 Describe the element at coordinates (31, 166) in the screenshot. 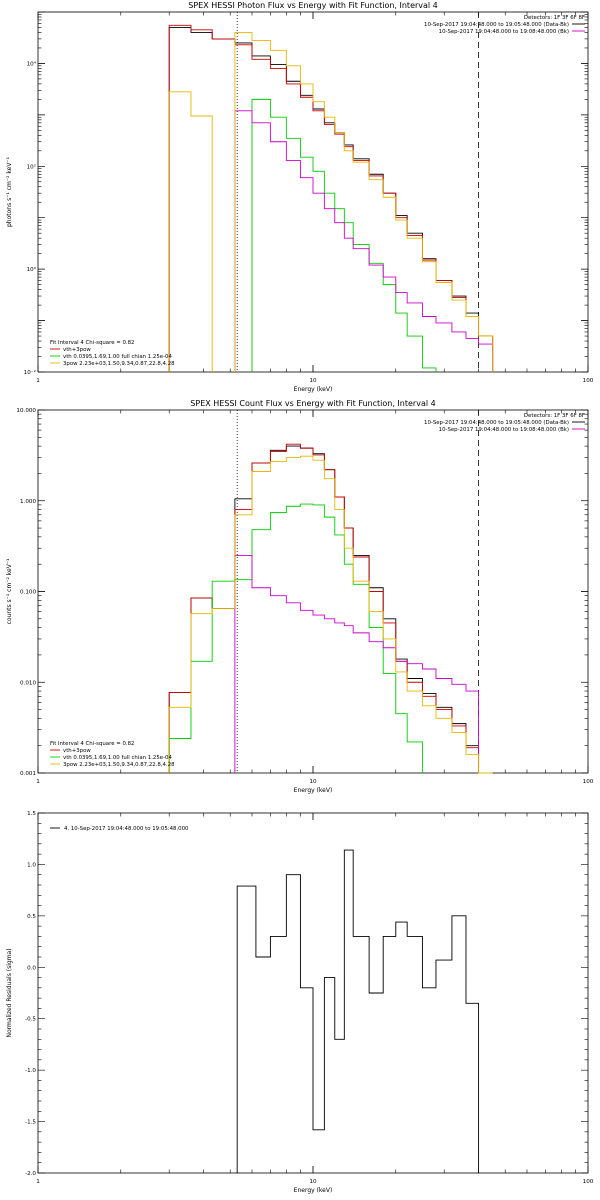

I see `y-tick-label: 10²` at that location.